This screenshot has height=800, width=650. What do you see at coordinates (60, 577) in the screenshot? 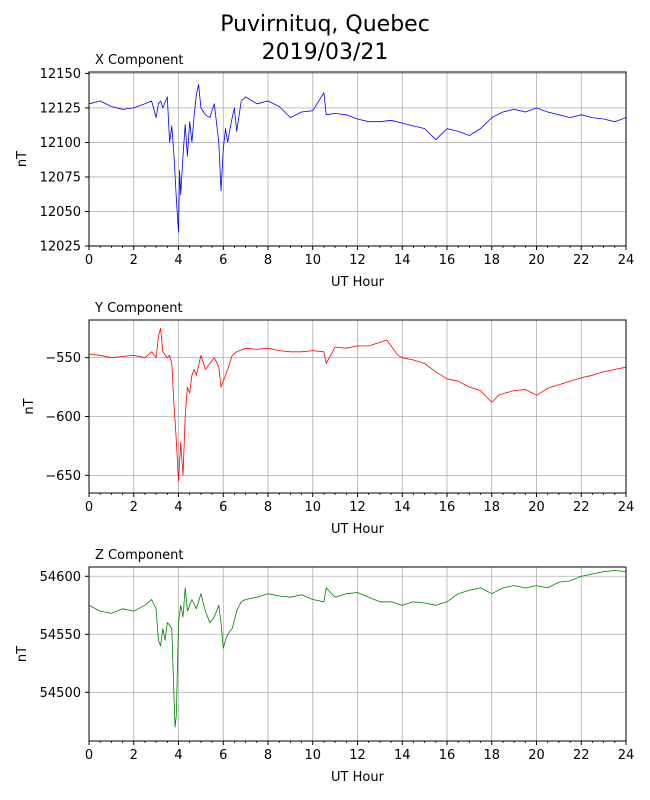
I see `y-tick-label: 54600` at bounding box center [60, 577].